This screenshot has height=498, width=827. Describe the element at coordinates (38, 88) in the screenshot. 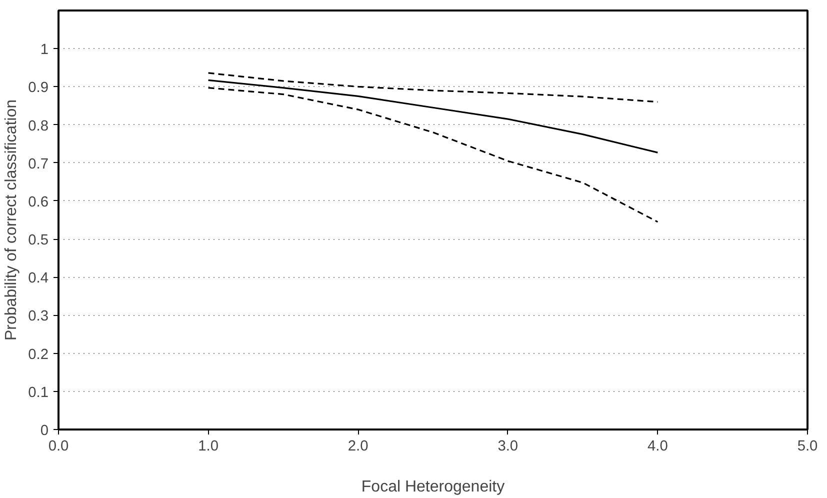

I see `y-tick-label: 0.9` at that location.